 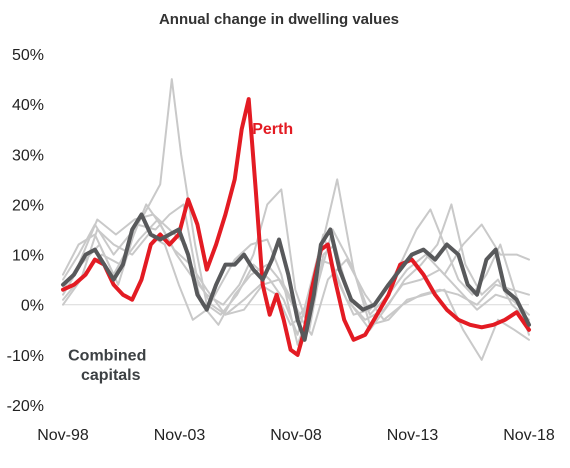 What do you see at coordinates (272, 129) in the screenshot?
I see `annotation-label: Perth` at bounding box center [272, 129].